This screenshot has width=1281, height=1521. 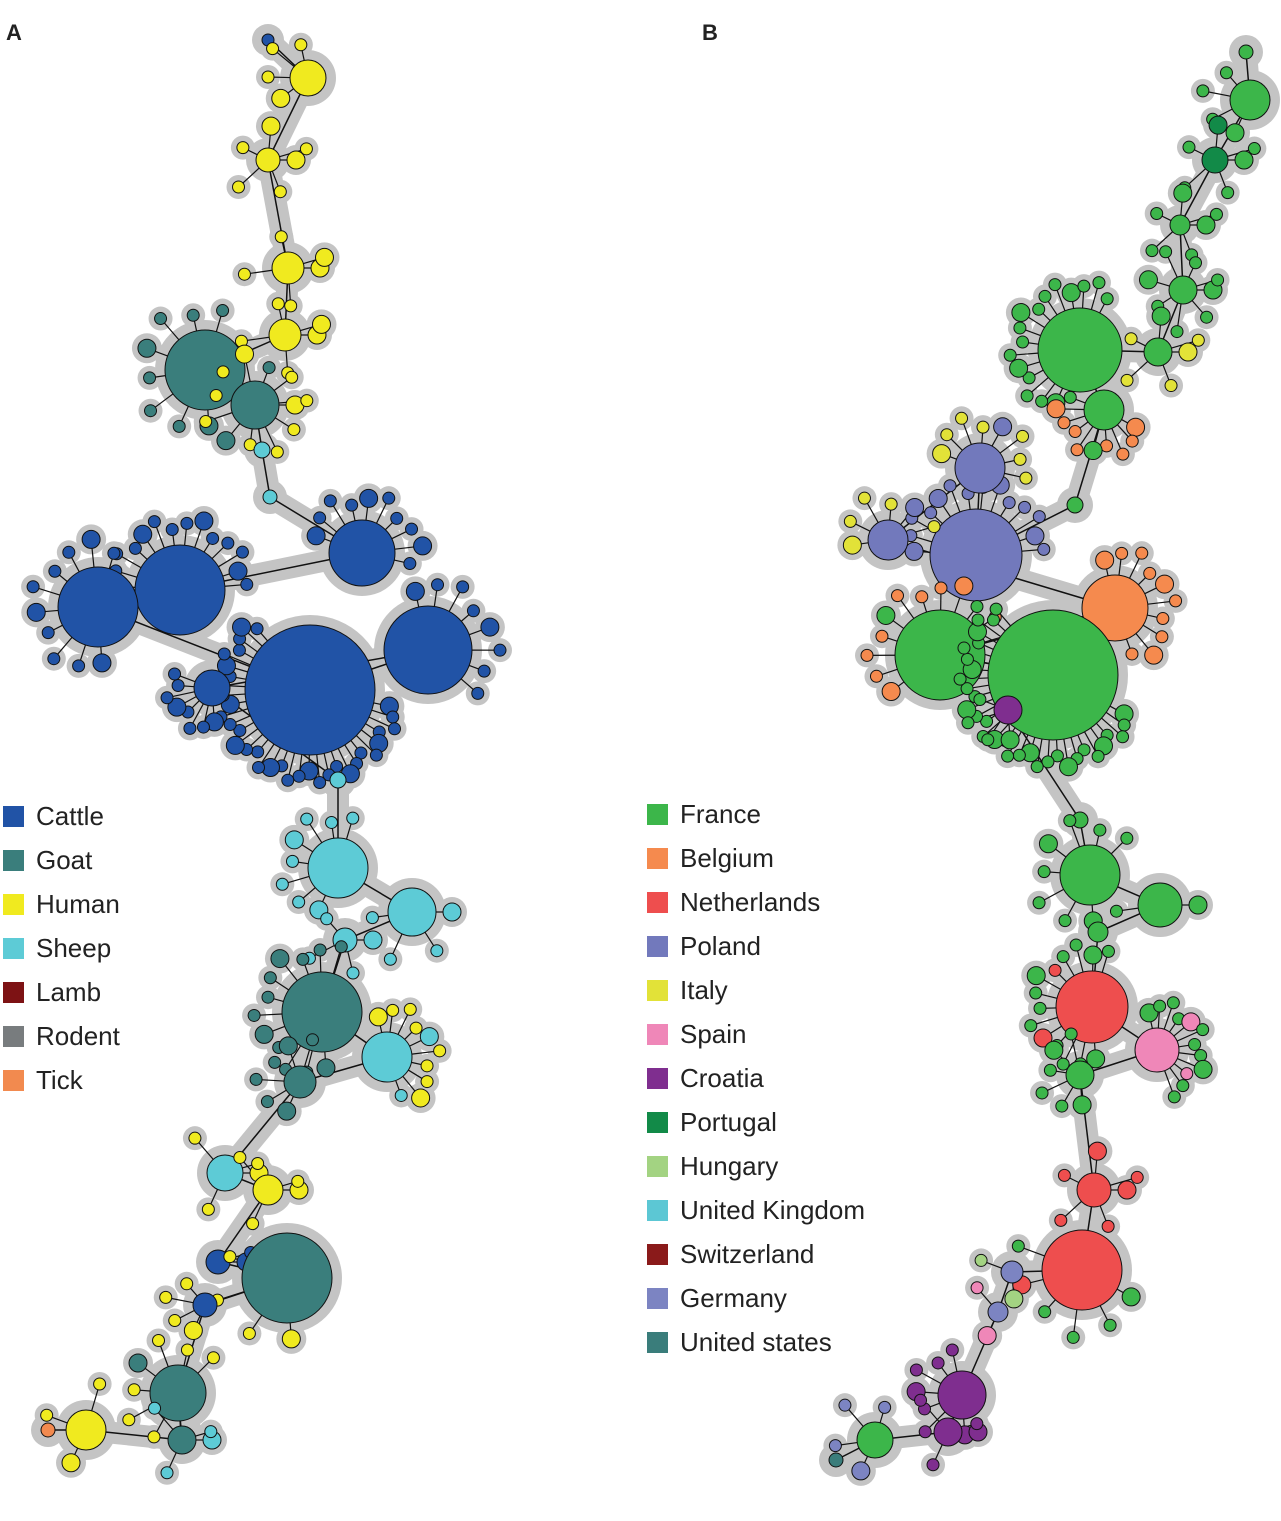 I want to click on legend-label: Lamb, so click(x=68, y=992).